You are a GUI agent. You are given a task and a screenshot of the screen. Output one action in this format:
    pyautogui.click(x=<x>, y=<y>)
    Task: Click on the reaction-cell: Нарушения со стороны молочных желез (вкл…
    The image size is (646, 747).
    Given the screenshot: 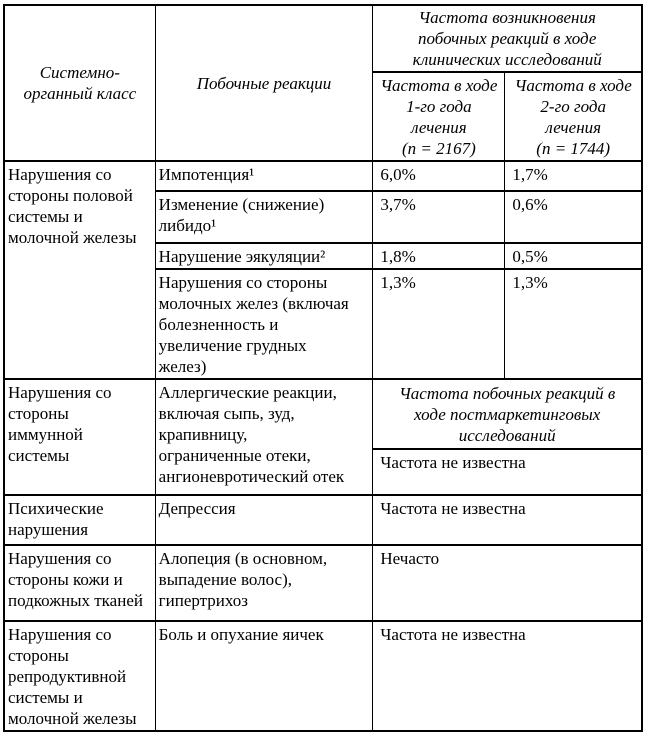 What is the action you would take?
    pyautogui.click(x=264, y=324)
    